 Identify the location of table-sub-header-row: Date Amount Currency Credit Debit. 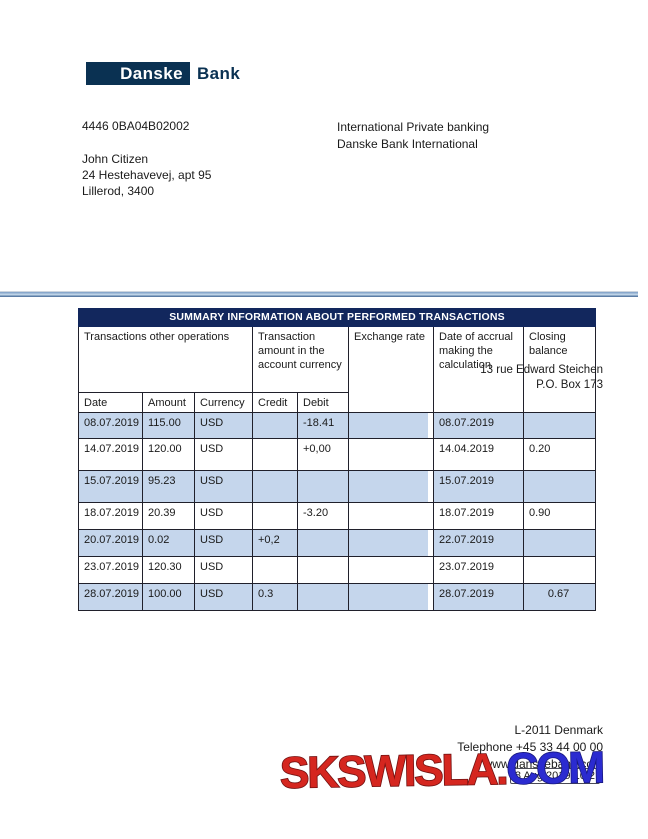
(337, 402).